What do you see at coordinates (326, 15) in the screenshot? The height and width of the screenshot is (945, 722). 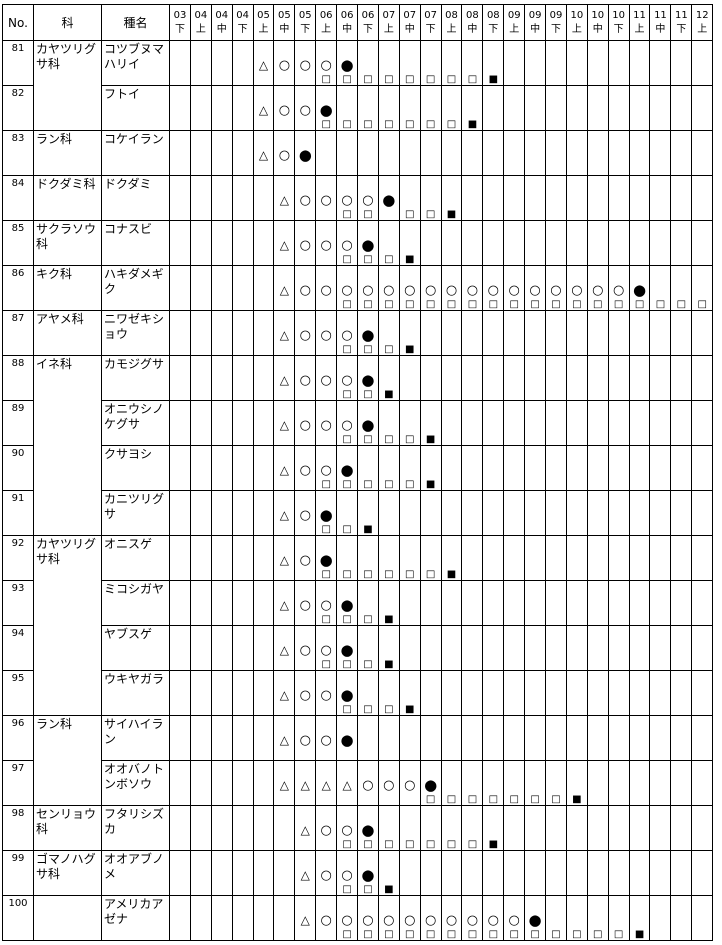 I see `header-period-month: 06` at bounding box center [326, 15].